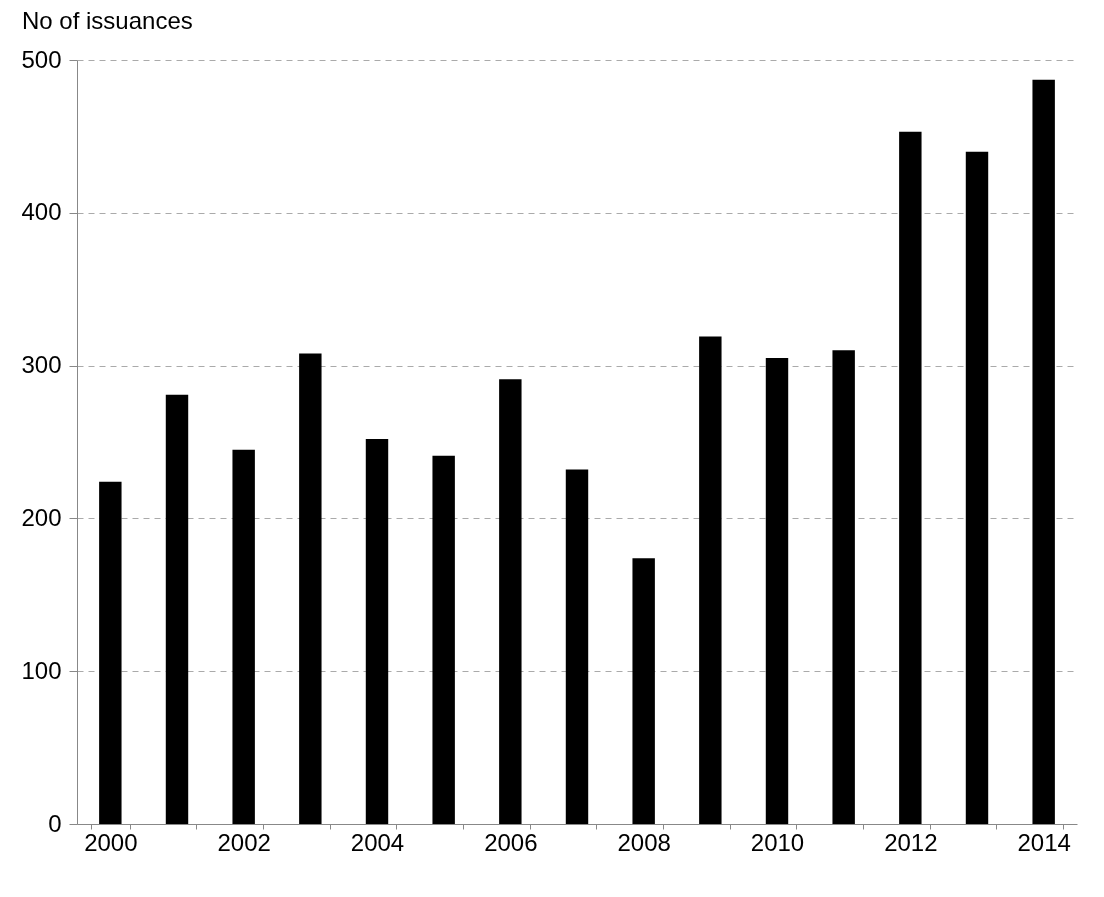 Image resolution: width=1104 pixels, height=897 pixels. I want to click on x-tick-label: 2006, so click(511, 842).